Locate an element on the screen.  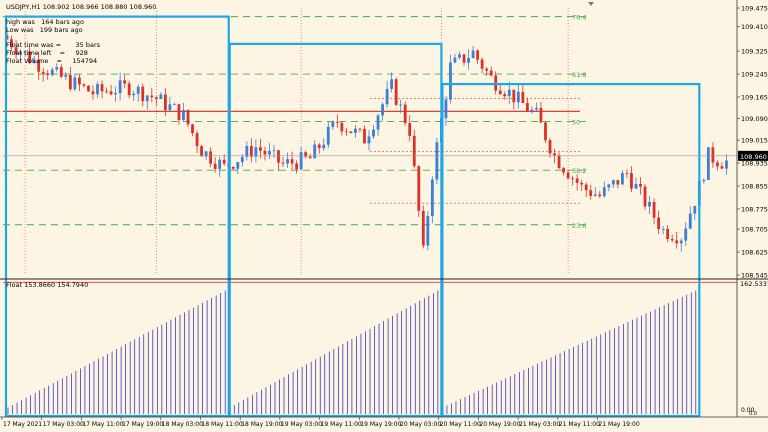
time-label: 19 May 11:00 is located at coordinates (341, 424).